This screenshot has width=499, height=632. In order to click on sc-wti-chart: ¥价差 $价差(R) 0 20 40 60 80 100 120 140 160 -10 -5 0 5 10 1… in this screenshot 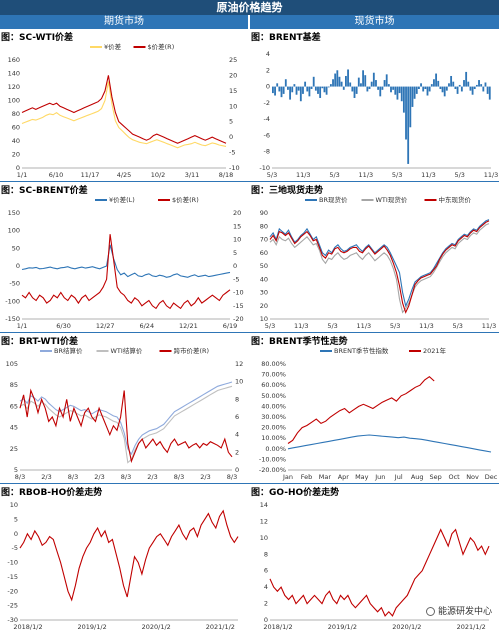, I will do `click(124, 110)`.